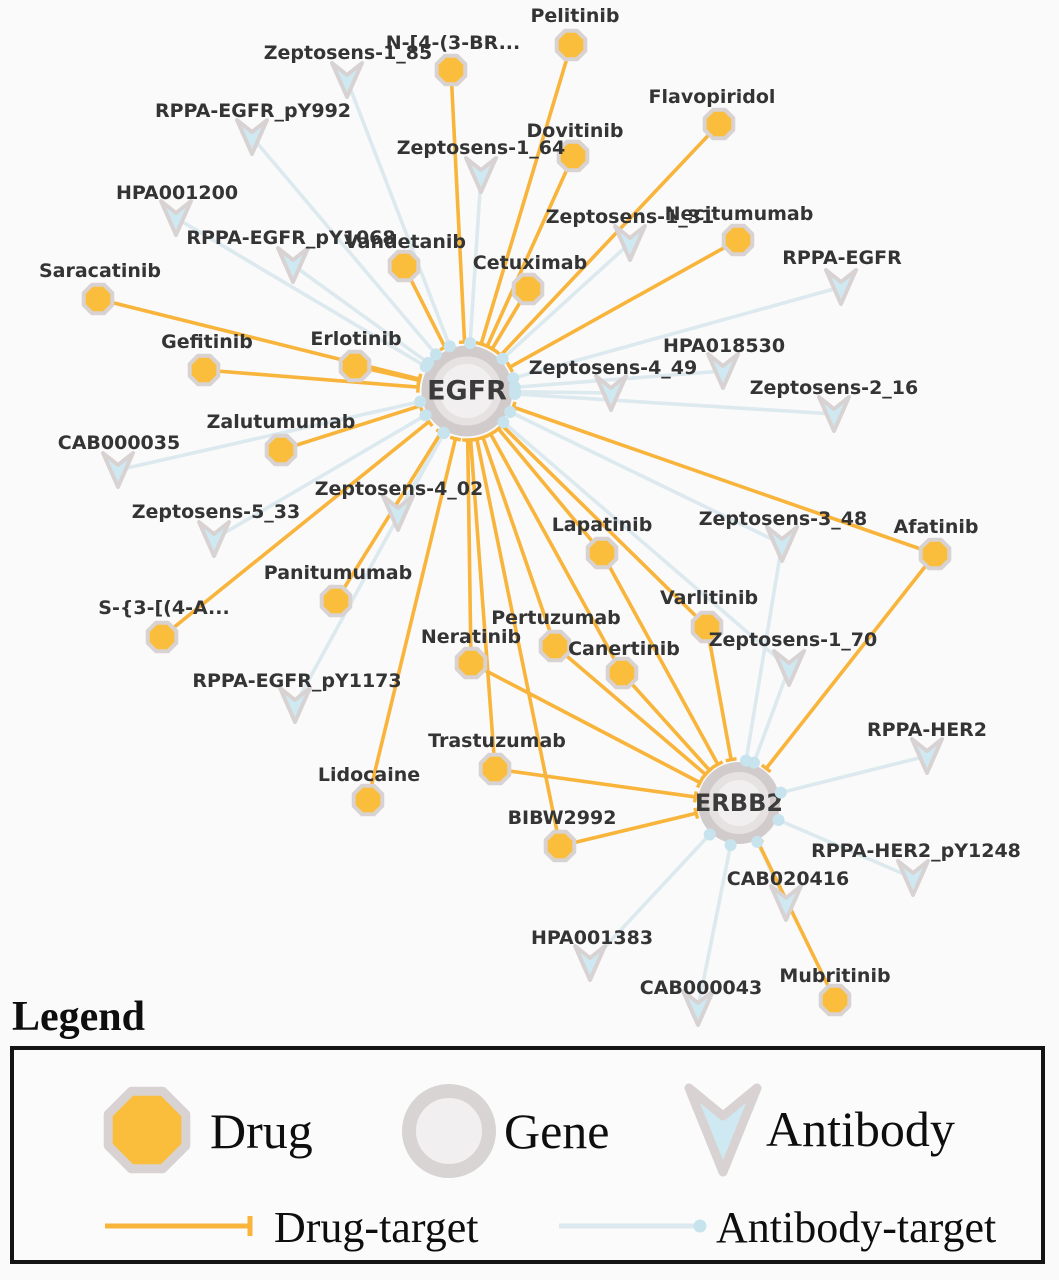 The image size is (1059, 1280). Describe the element at coordinates (412, 619) in the screenshot. I see `edge-Lidocaine-EGFR` at that location.